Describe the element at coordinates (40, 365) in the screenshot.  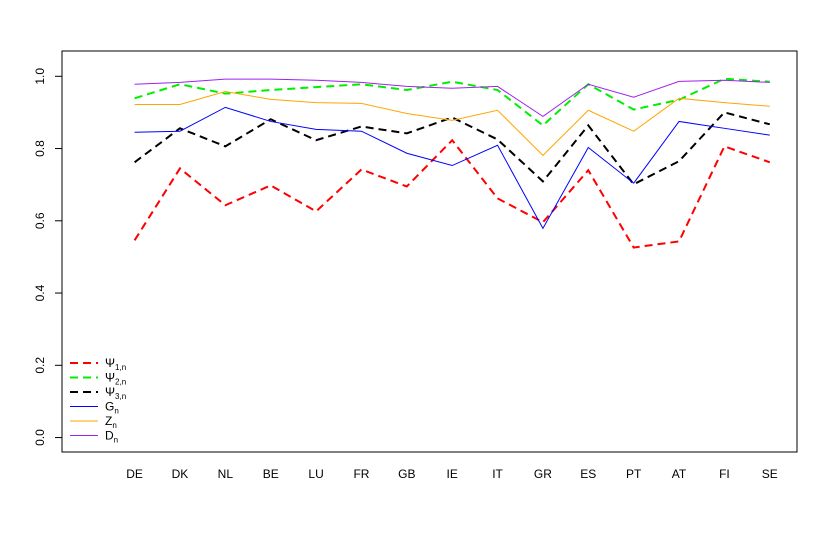
I see `y-tick-label: 0.2` at that location.